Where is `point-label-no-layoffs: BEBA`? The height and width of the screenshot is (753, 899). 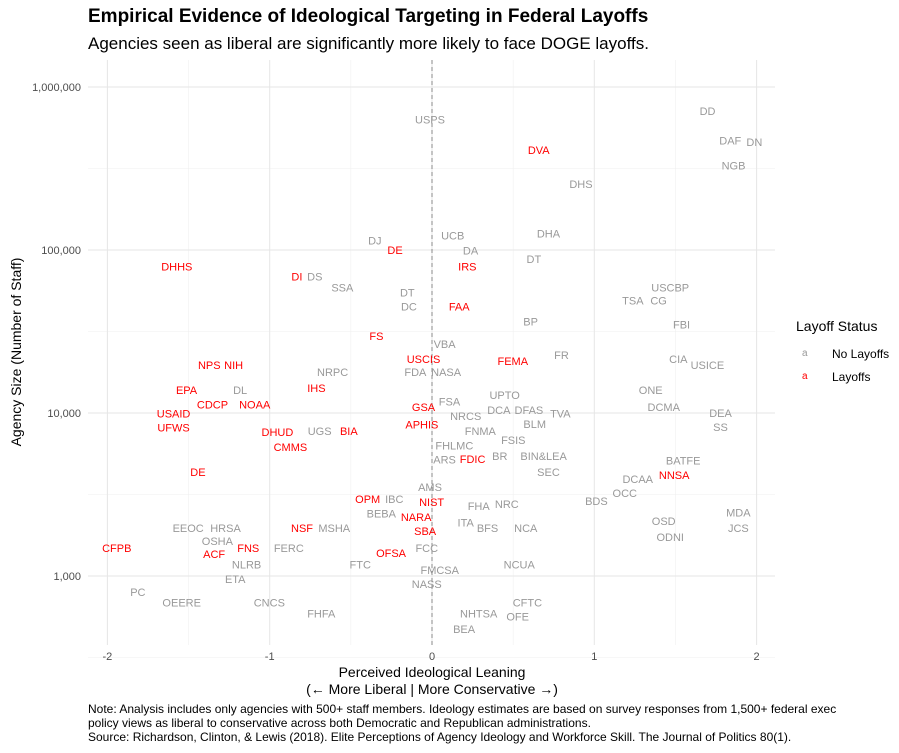
point-label-no-layoffs: BEBA is located at coordinates (382, 515).